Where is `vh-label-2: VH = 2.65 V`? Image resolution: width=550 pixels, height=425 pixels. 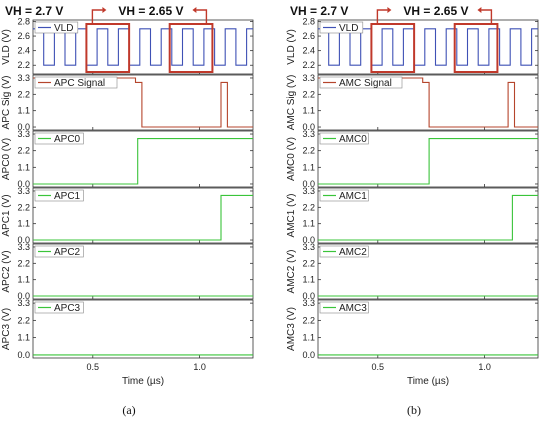 vh-label-2: VH = 2.65 V is located at coordinates (150, 11).